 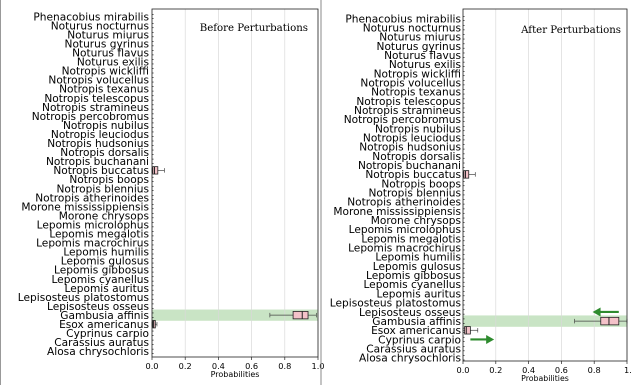 What do you see at coordinates (411, 239) in the screenshot?
I see `category-label: Lepomis megalotis` at bounding box center [411, 239].